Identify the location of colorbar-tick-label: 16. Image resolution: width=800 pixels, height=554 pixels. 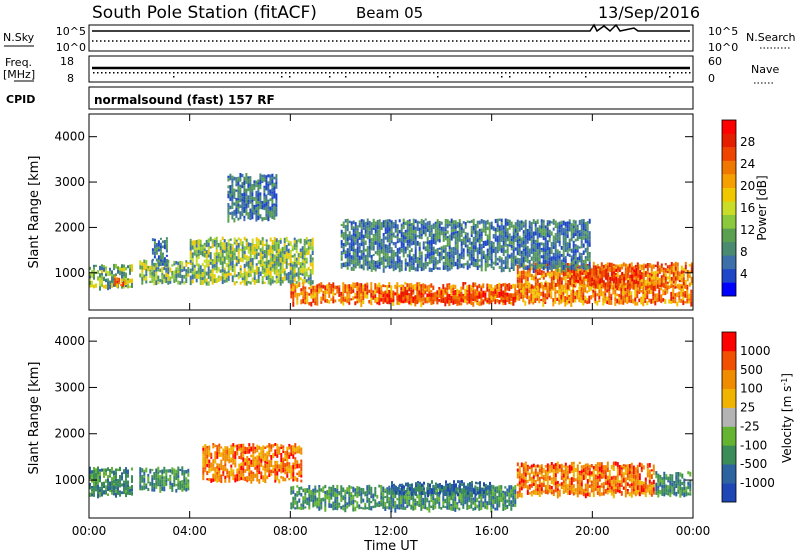
(747, 208).